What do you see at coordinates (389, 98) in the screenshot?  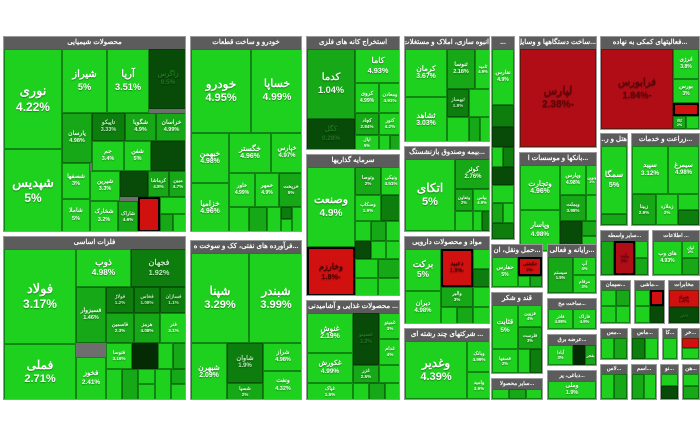 I see `stock-tile-ومعادن: ومعادن 4.91%` at bounding box center [389, 98].